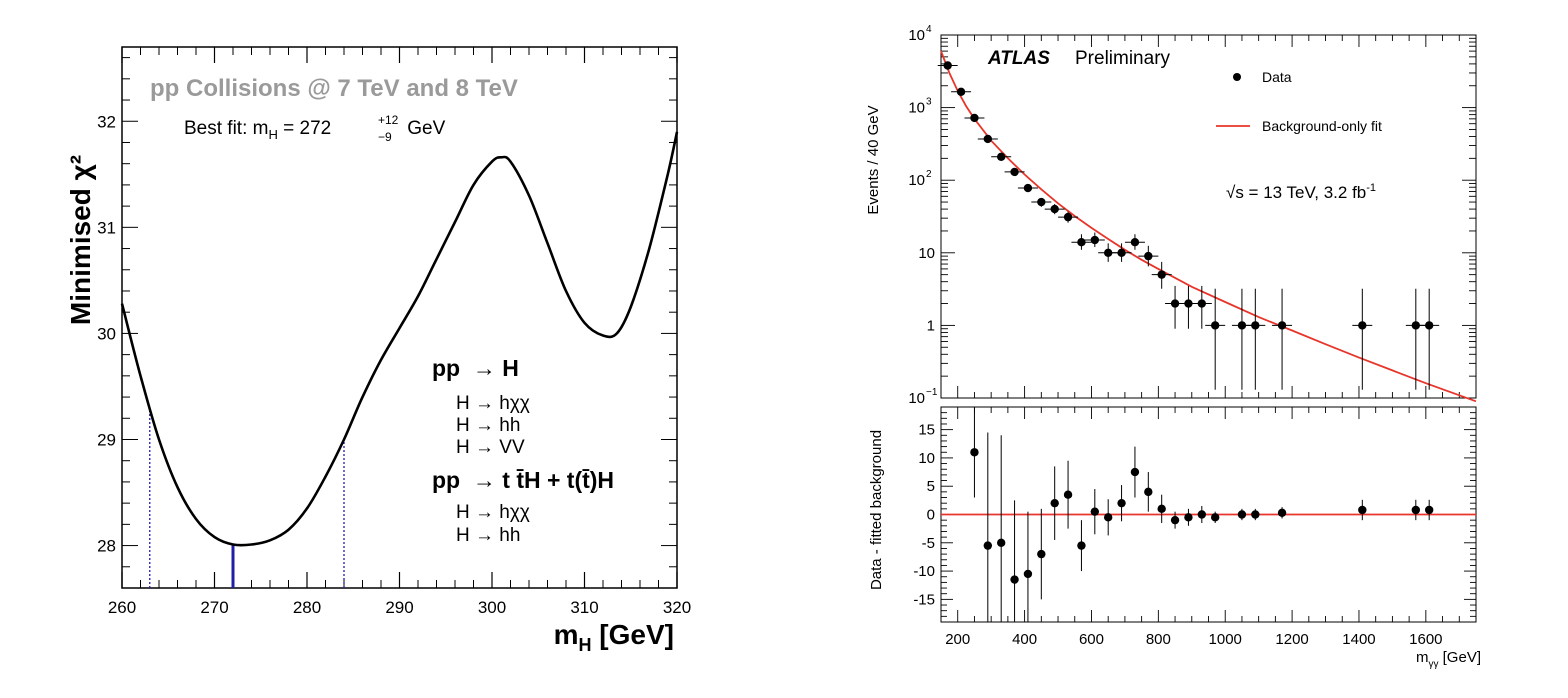 Image resolution: width=1568 pixels, height=698 pixels. I want to click on chi2-x-tick-label: 270, so click(214, 607).